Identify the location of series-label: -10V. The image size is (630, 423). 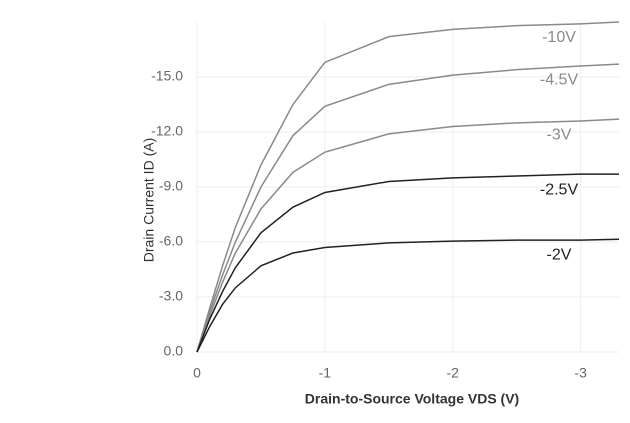
(559, 37).